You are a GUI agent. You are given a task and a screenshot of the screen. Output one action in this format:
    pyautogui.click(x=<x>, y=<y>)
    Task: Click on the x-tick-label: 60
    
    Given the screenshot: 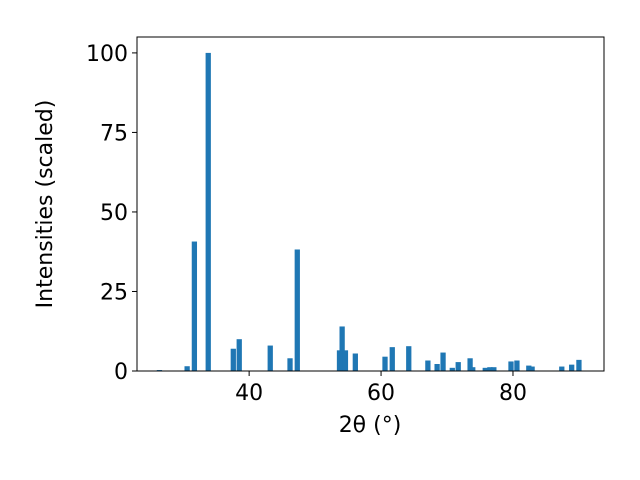 What is the action you would take?
    pyautogui.click(x=381, y=393)
    